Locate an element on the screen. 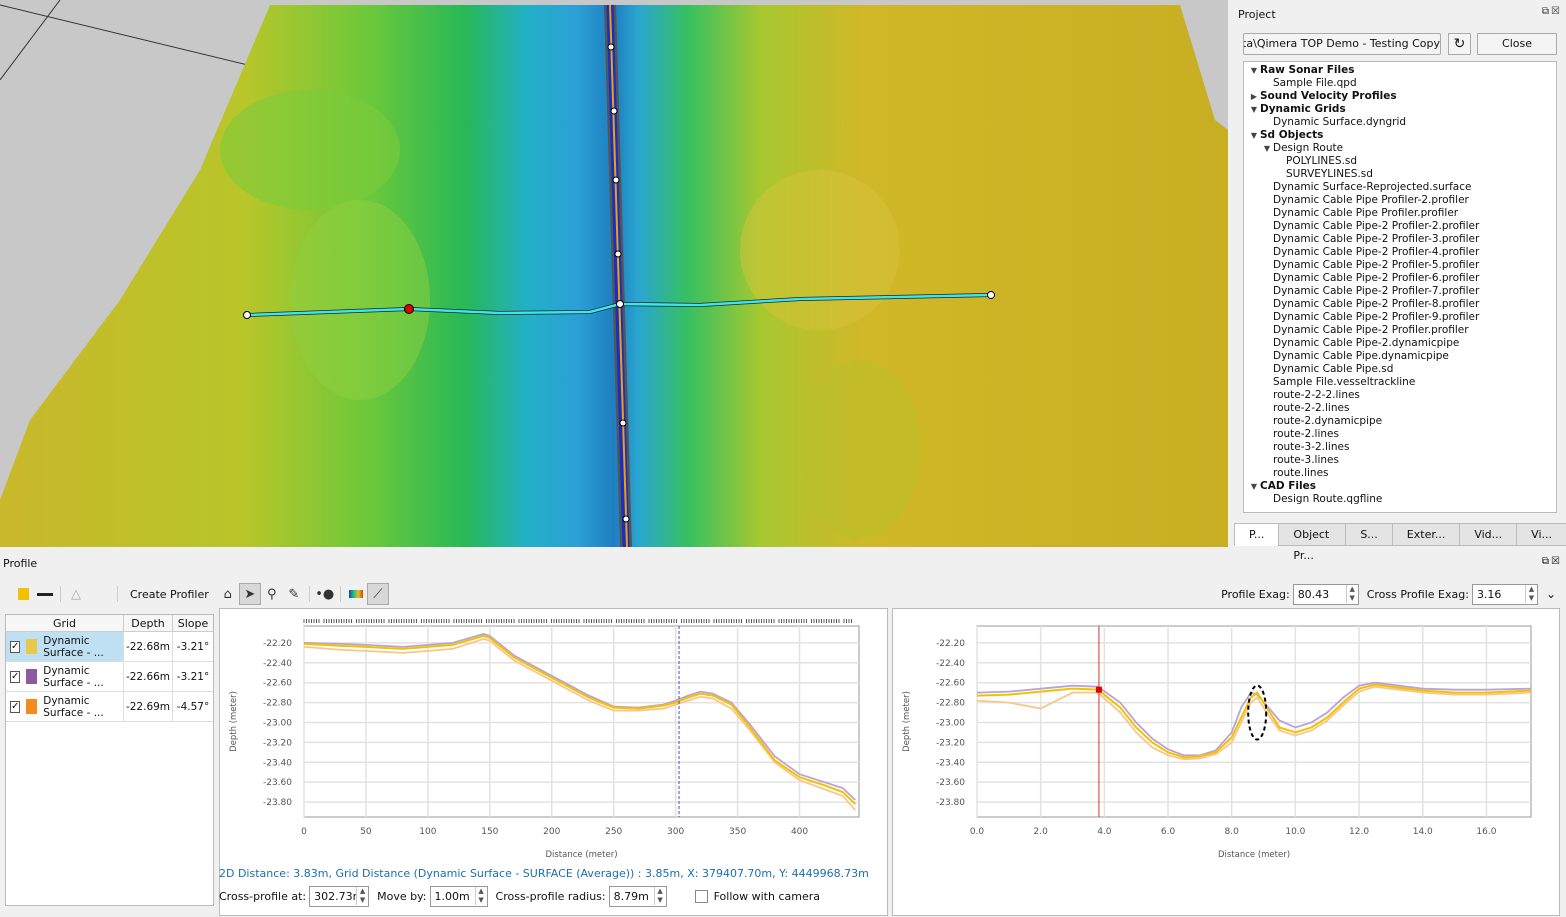  chevron-down-icon: ⌄ is located at coordinates (1550, 594).